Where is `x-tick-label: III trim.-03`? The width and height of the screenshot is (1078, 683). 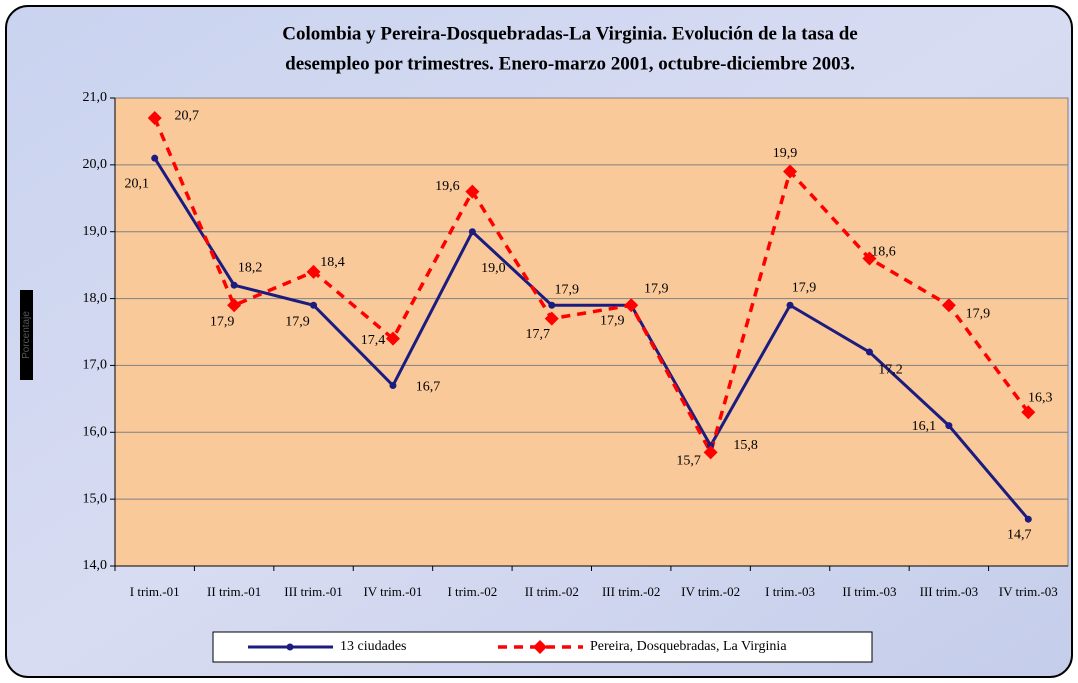
x-tick-label: III trim.-03 is located at coordinates (949, 591).